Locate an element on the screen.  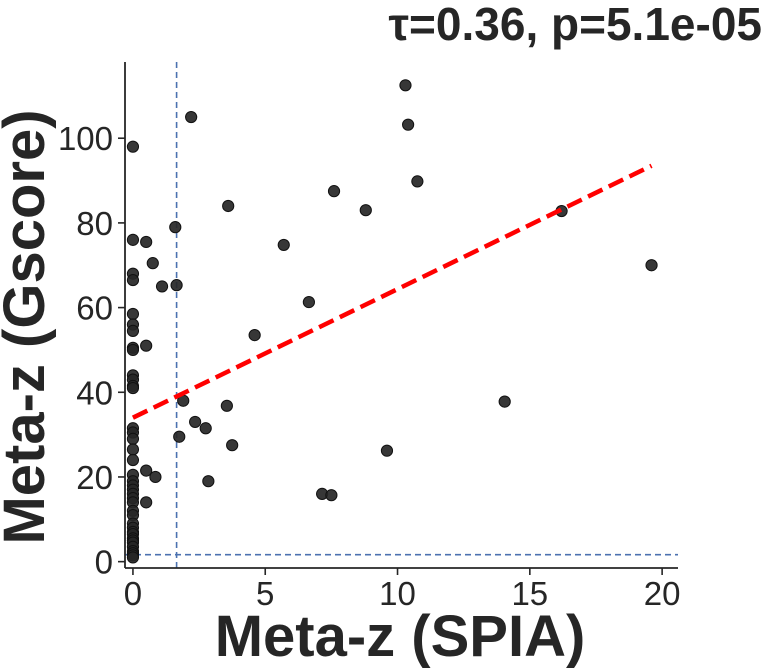
y-tick-label: 80 is located at coordinates (94, 223).